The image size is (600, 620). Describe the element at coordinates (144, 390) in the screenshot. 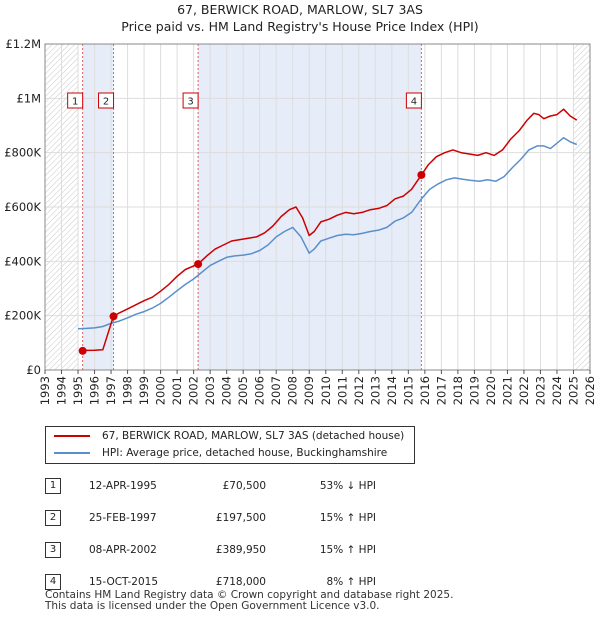

I see `x-tick-label: 1999` at that location.